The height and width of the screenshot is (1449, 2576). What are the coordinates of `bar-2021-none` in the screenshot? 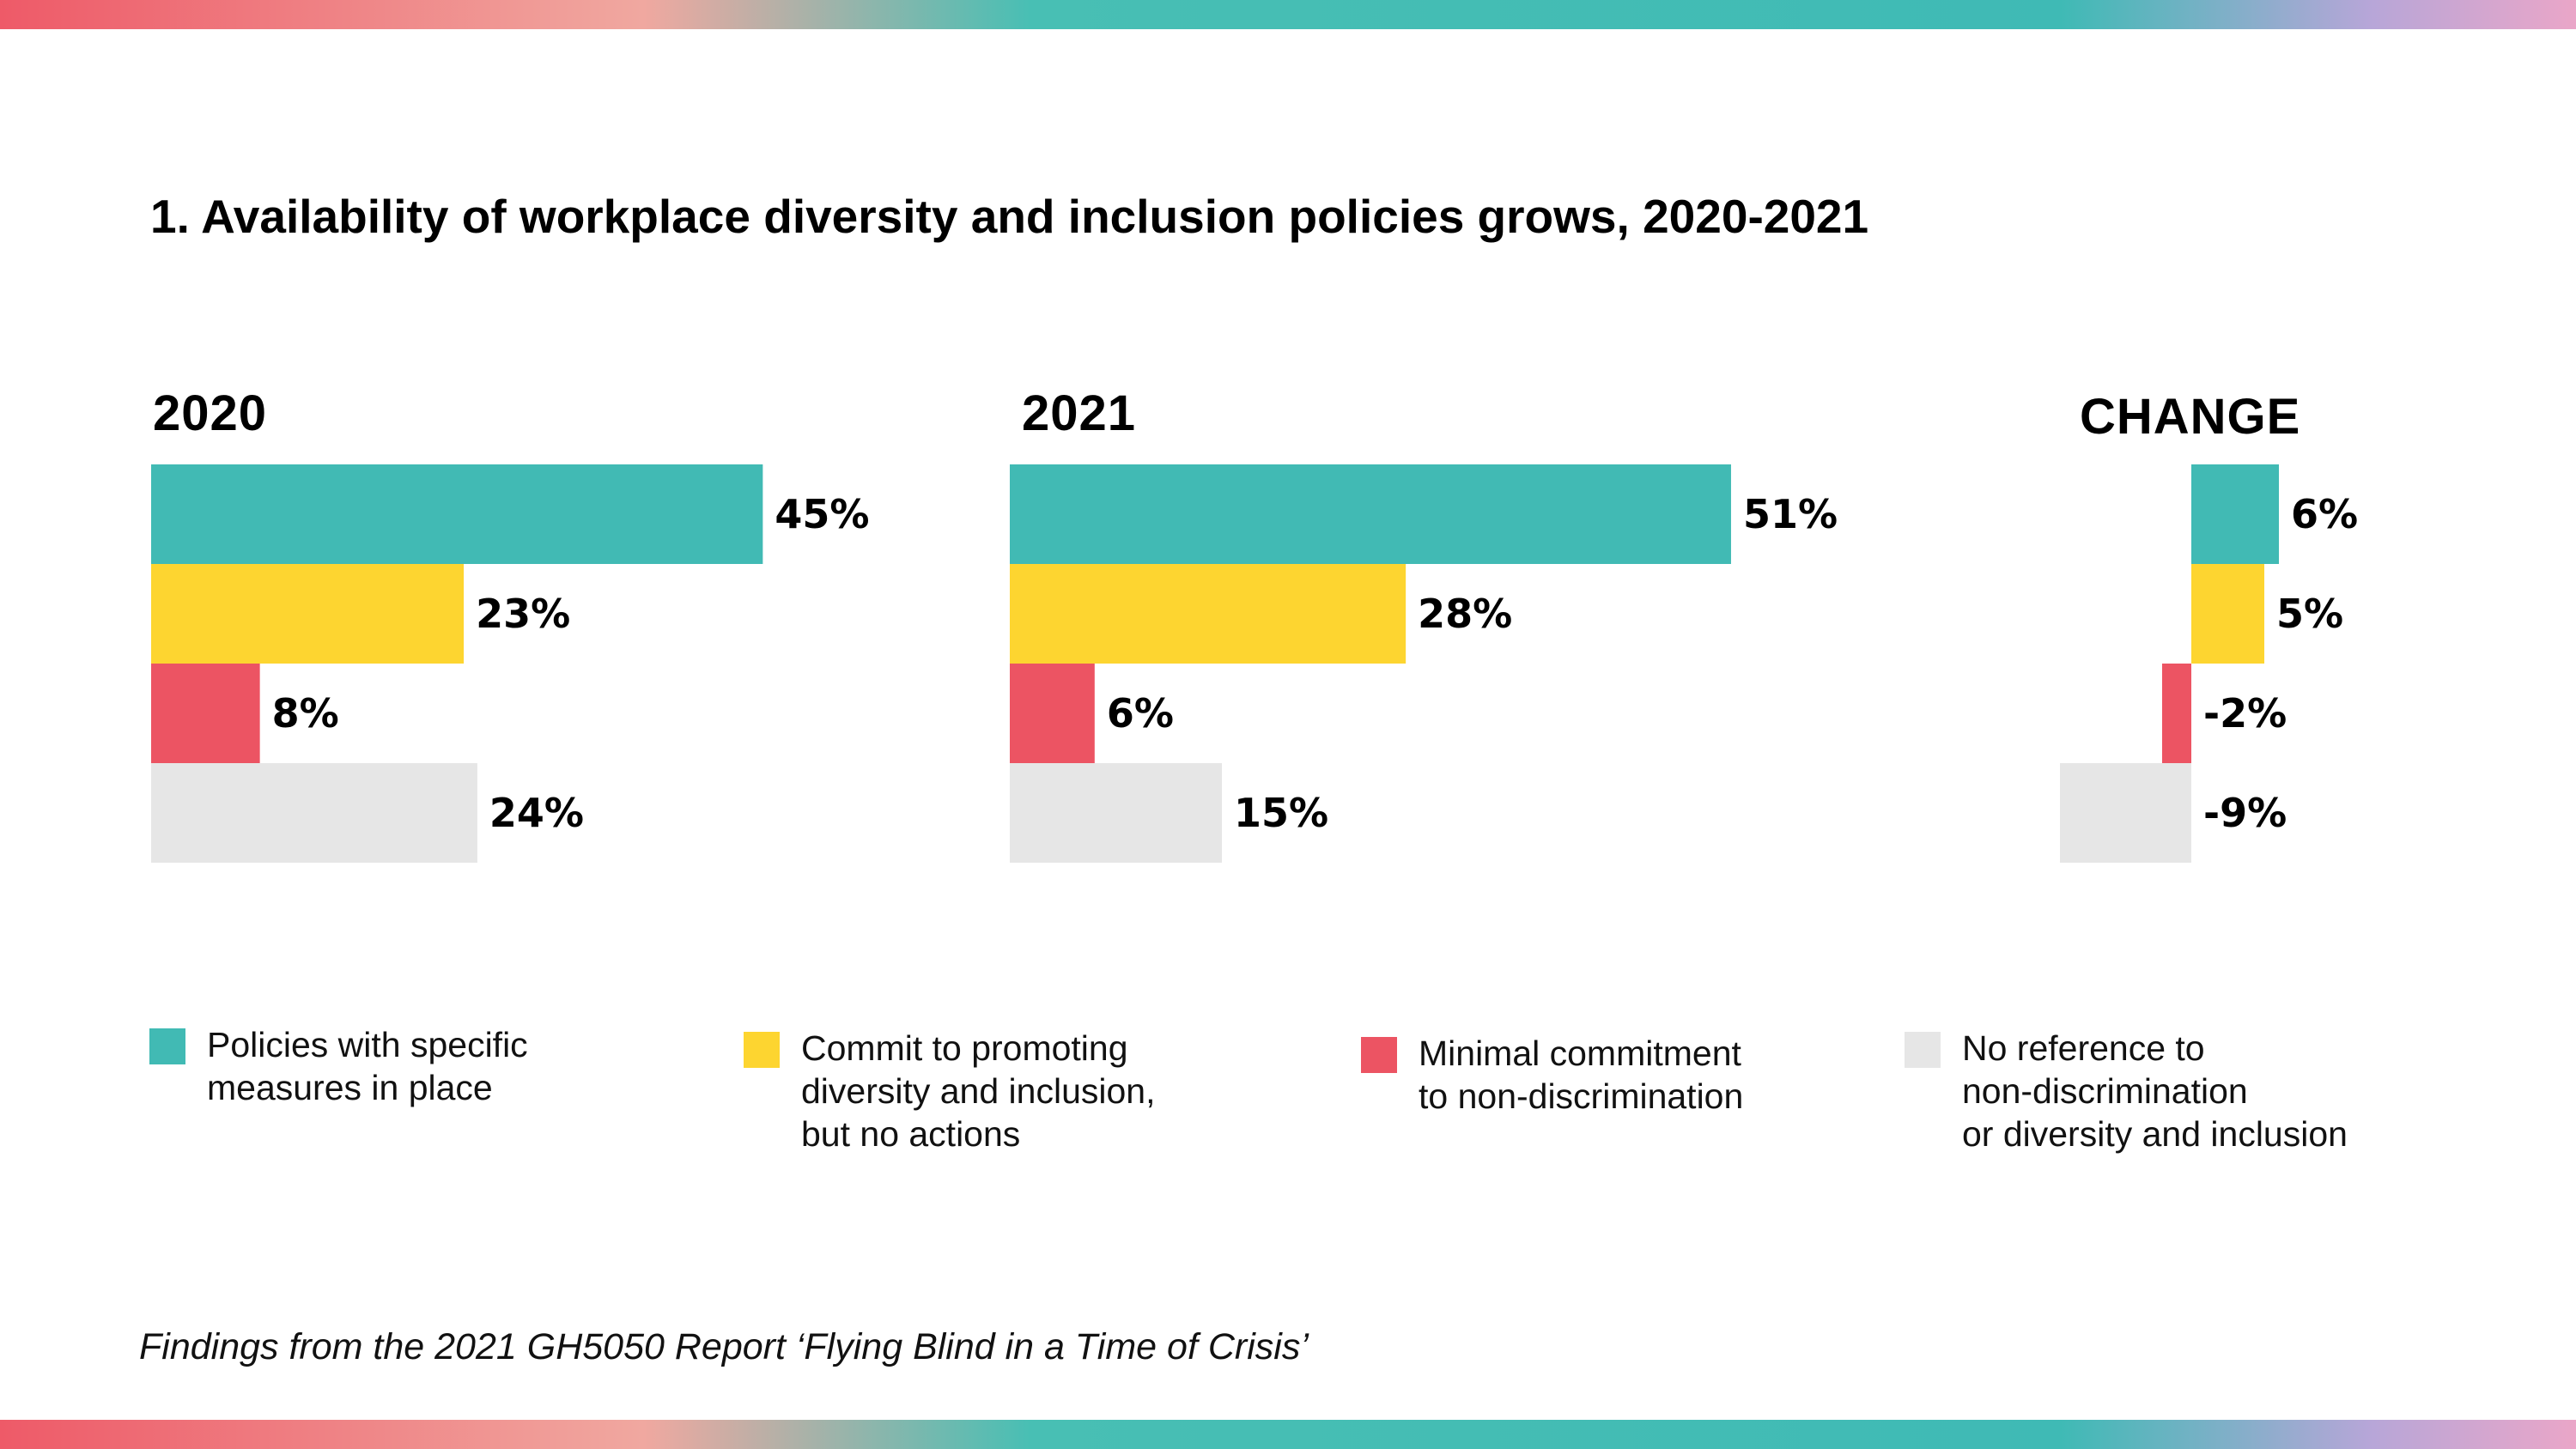 It's located at (1116, 813).